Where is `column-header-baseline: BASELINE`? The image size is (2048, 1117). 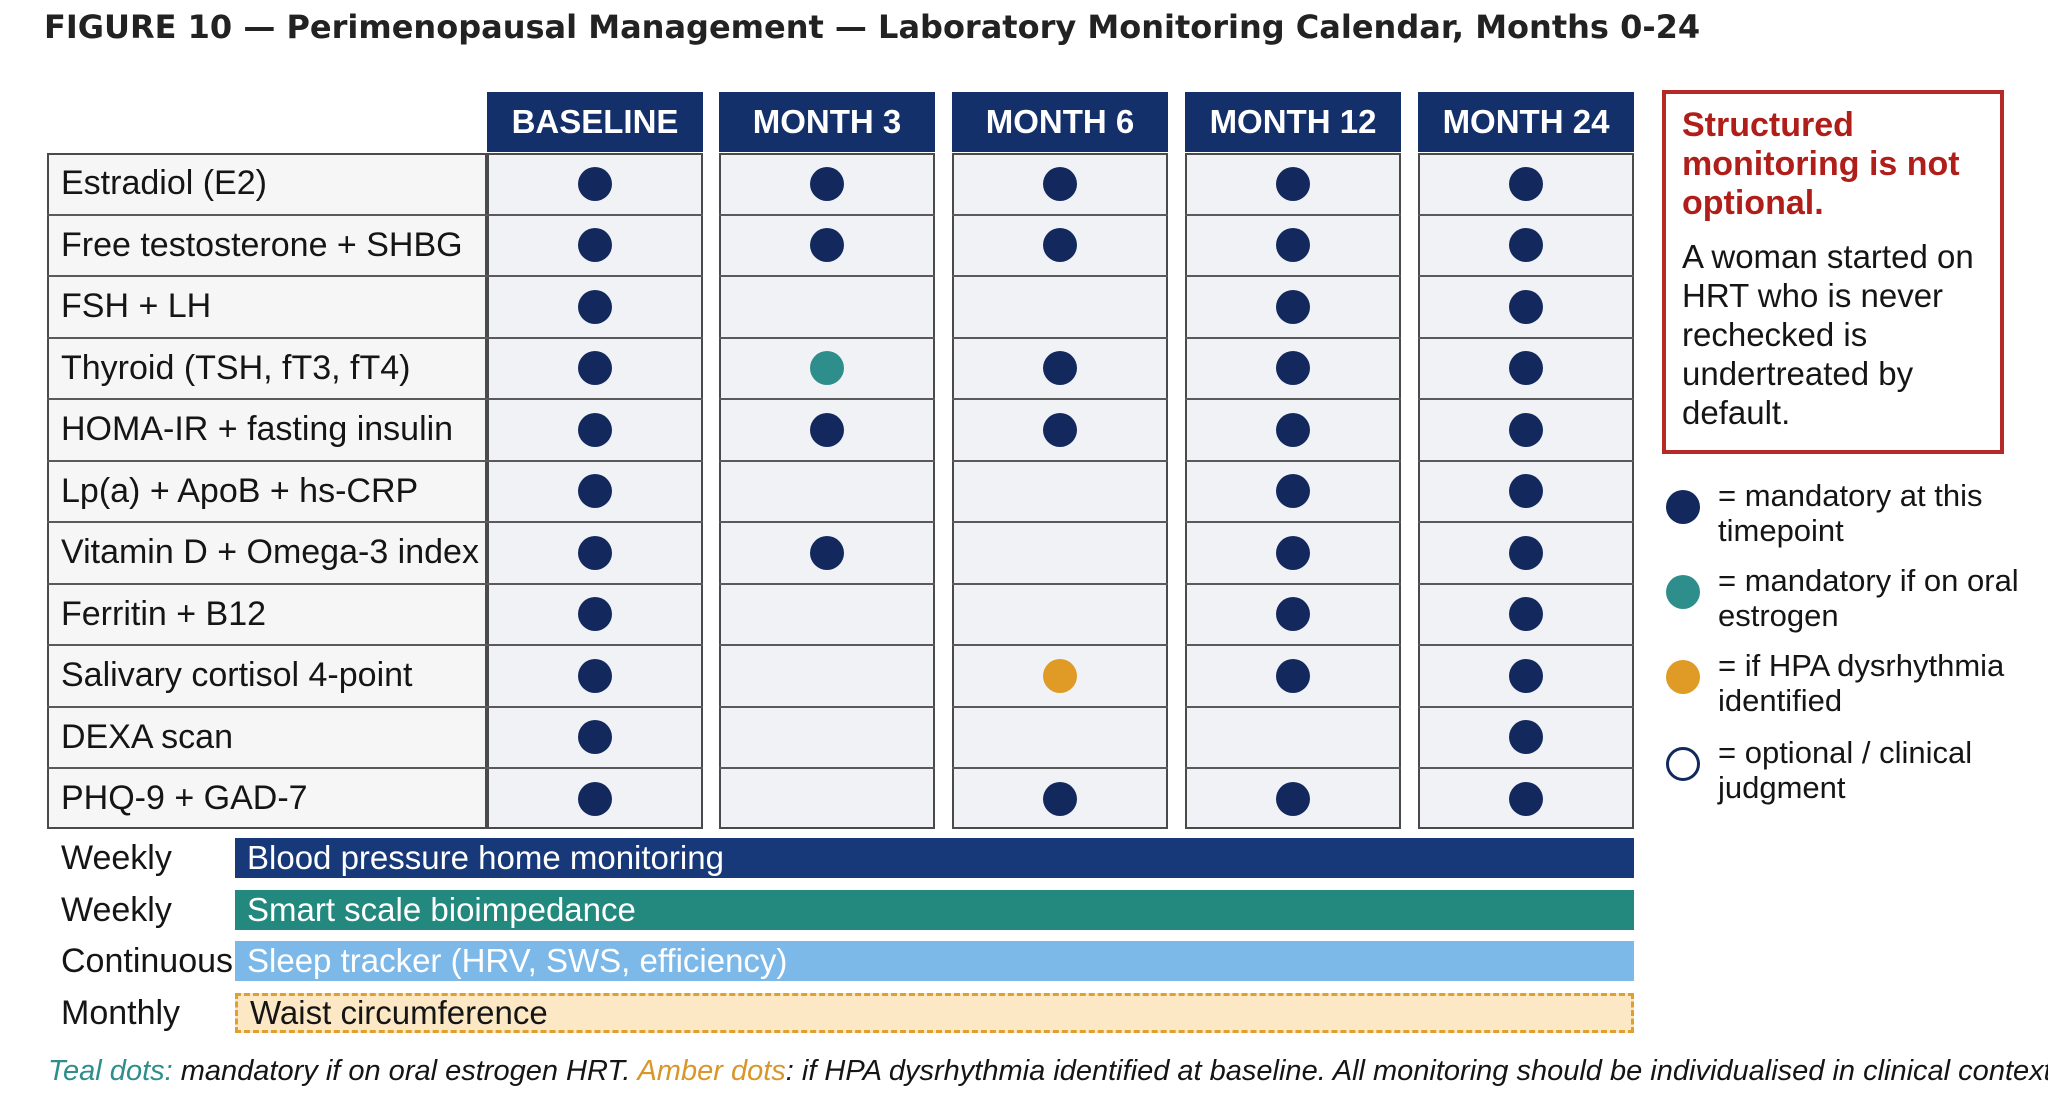 column-header-baseline: BASELINE is located at coordinates (595, 122).